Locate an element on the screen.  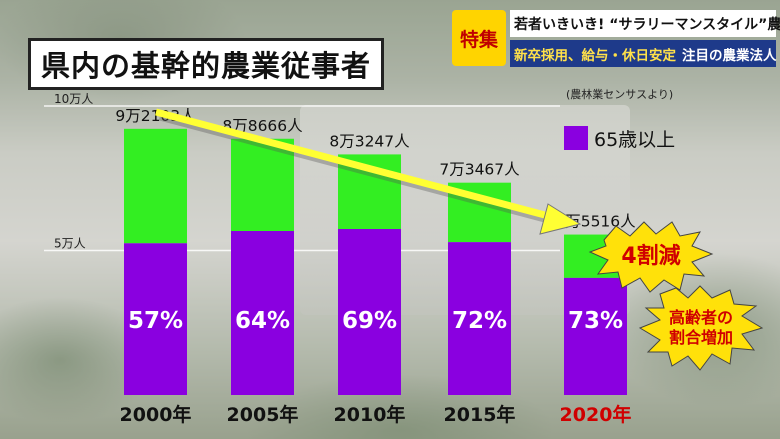
legend-label-elderly: 65歳以上 is located at coordinates (634, 140).